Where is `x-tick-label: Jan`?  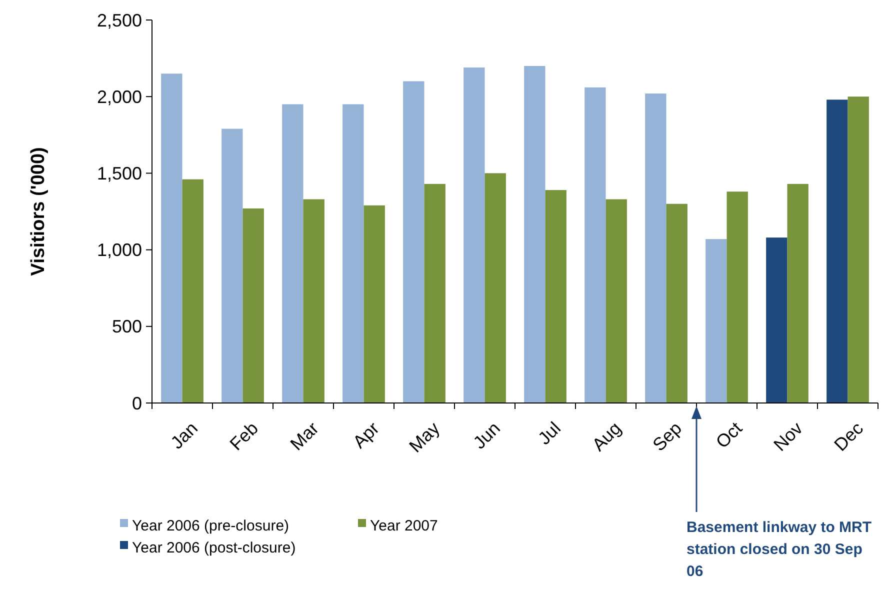 x-tick-label: Jan is located at coordinates (184, 435).